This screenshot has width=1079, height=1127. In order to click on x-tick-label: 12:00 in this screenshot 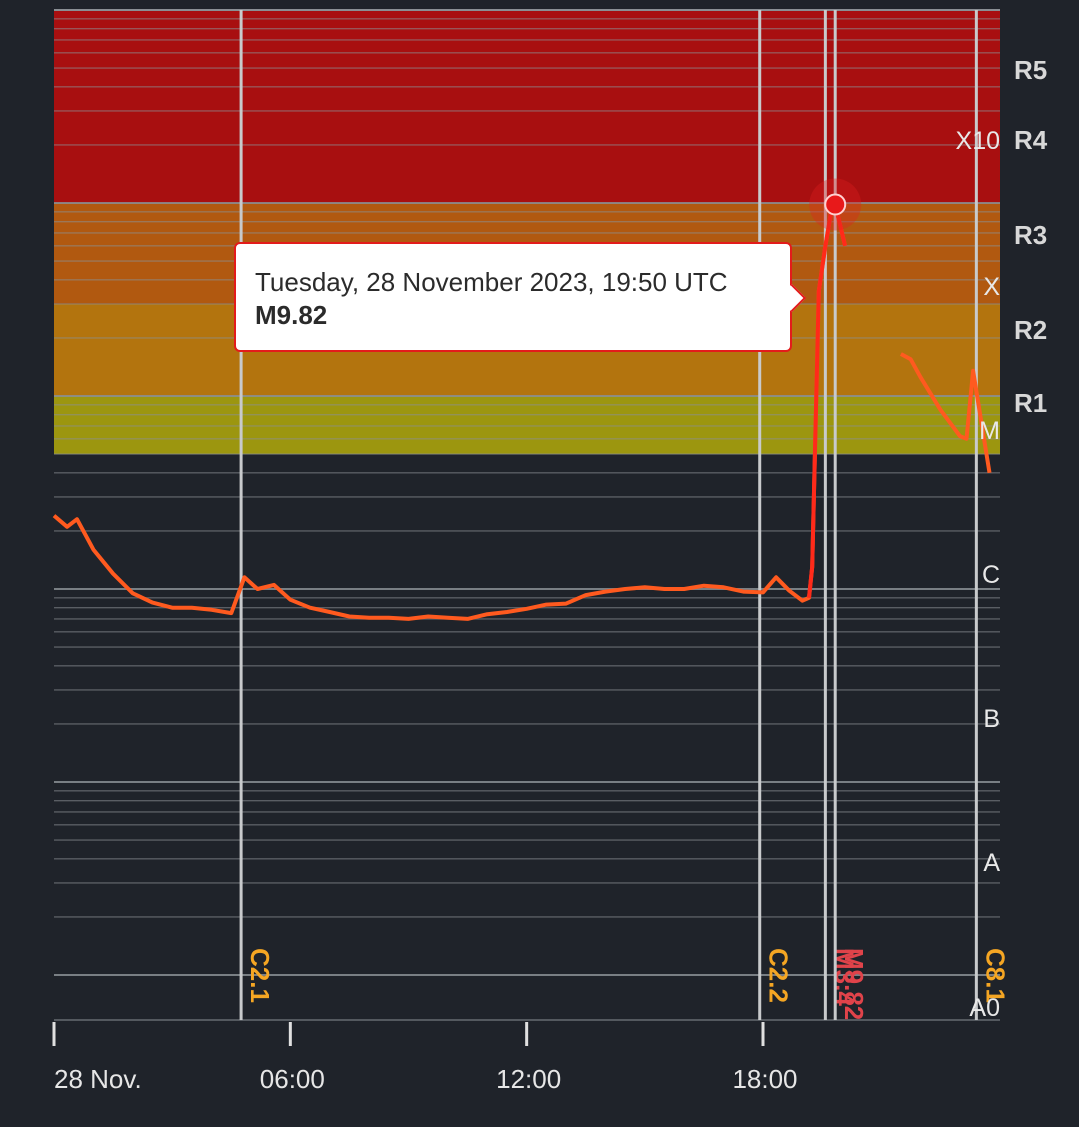, I will do `click(528, 1079)`.